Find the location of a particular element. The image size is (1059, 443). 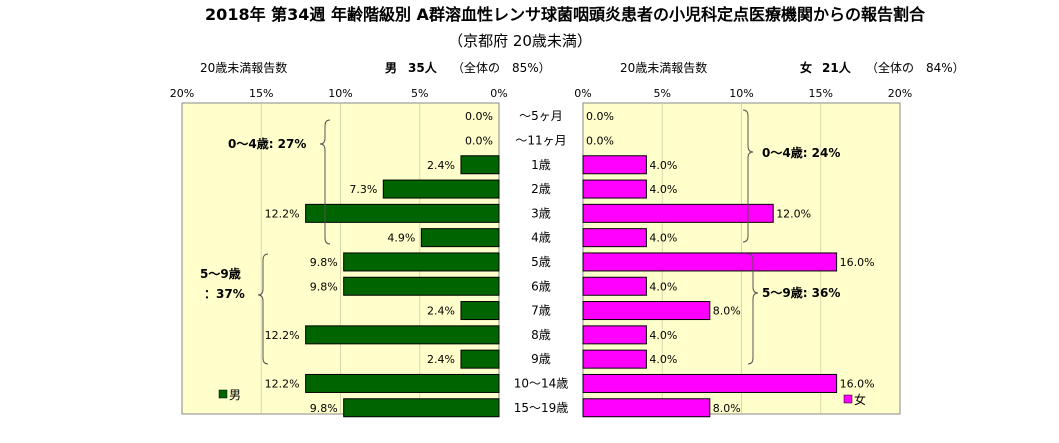

male-caption: 20歳未満報告数 is located at coordinates (243, 67).